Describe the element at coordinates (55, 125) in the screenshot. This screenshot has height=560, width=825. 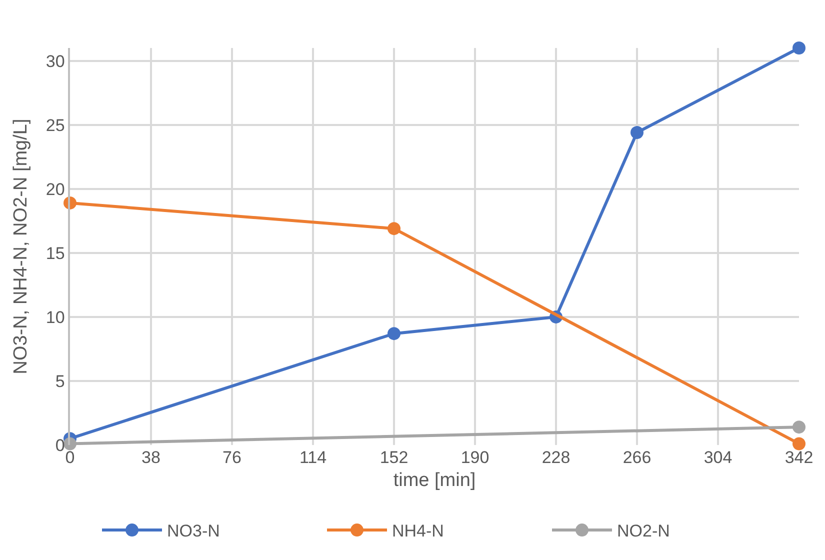
I see `y-tick-label: 25` at that location.